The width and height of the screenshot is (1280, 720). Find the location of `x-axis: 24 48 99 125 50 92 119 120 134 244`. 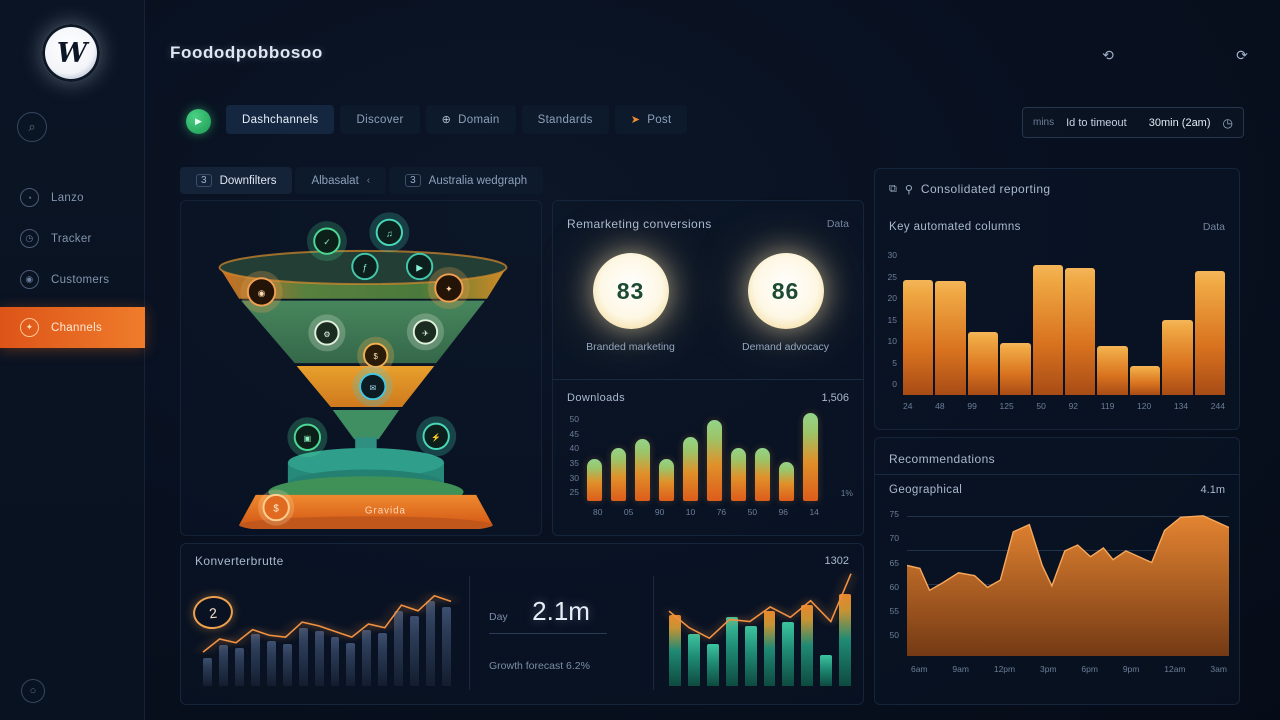

x-axis: 24 48 99 125 50 92 119 120 134 244 is located at coordinates (1064, 406).